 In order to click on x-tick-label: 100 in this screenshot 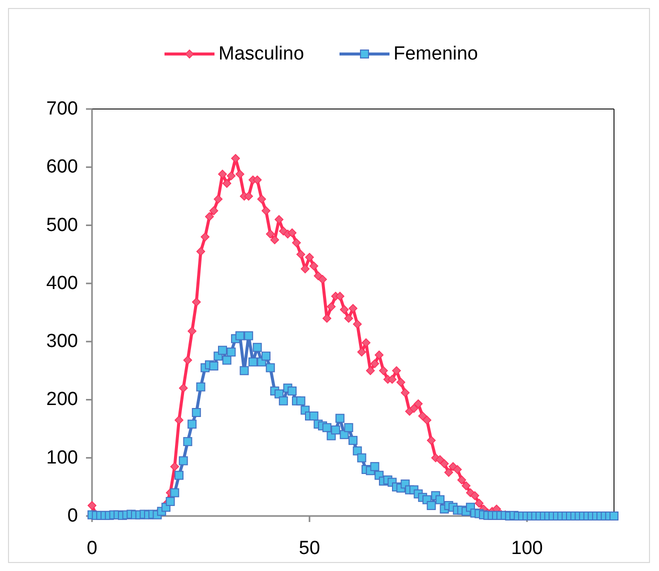, I will do `click(527, 548)`.